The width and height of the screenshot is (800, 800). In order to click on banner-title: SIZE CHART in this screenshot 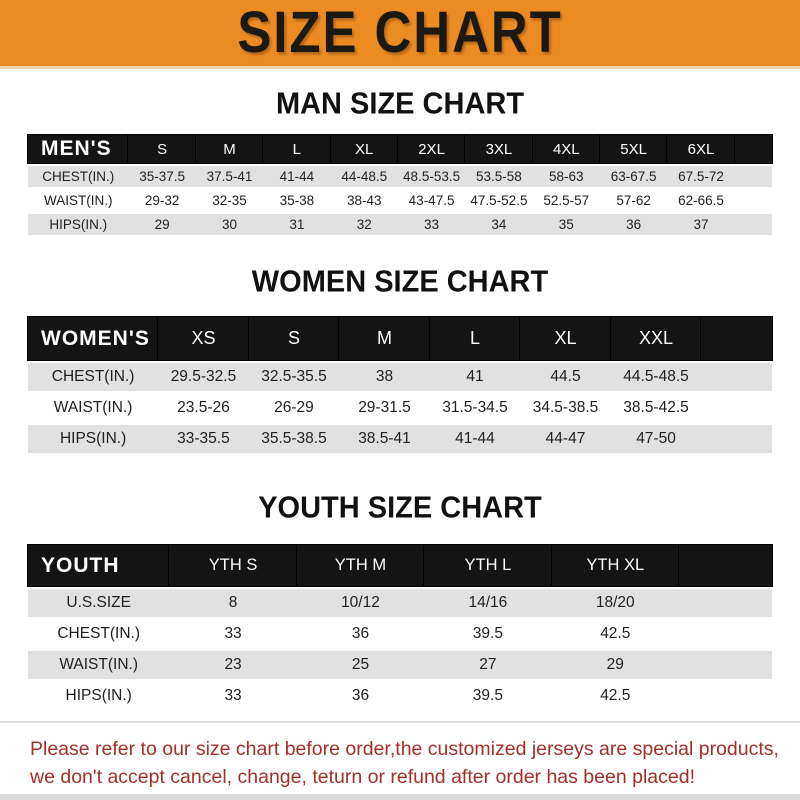, I will do `click(400, 33)`.